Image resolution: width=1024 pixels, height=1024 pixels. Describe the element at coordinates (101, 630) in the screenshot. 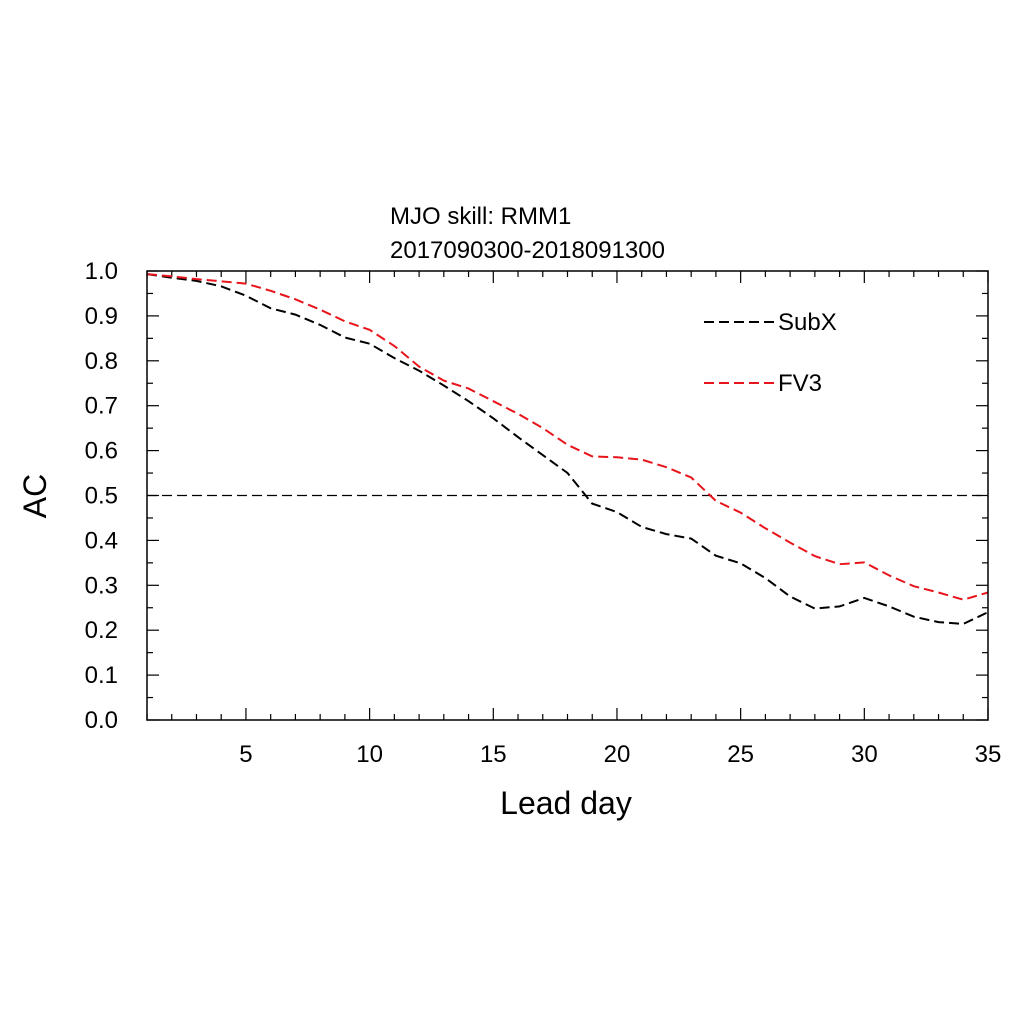

I see `y-tick-label: 0.2` at that location.